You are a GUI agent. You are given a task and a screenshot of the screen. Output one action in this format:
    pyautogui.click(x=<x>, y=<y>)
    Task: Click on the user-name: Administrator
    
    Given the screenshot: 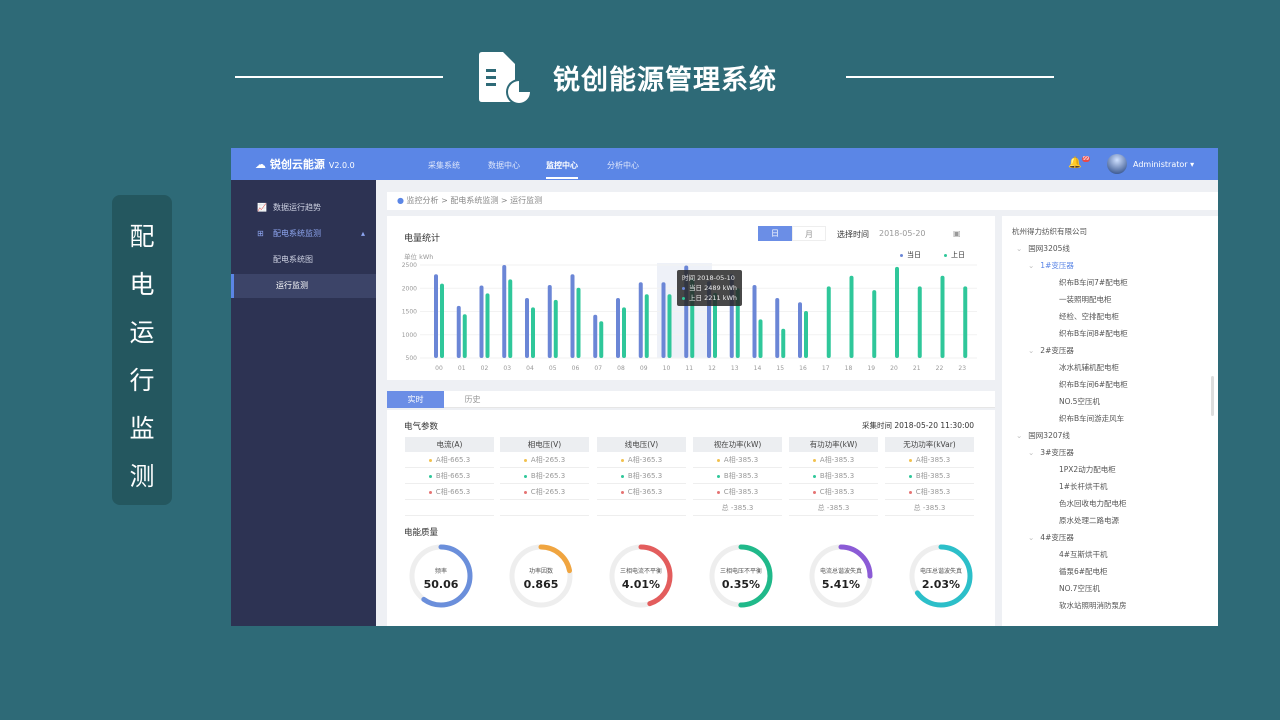 What is the action you would take?
    pyautogui.click(x=1160, y=164)
    